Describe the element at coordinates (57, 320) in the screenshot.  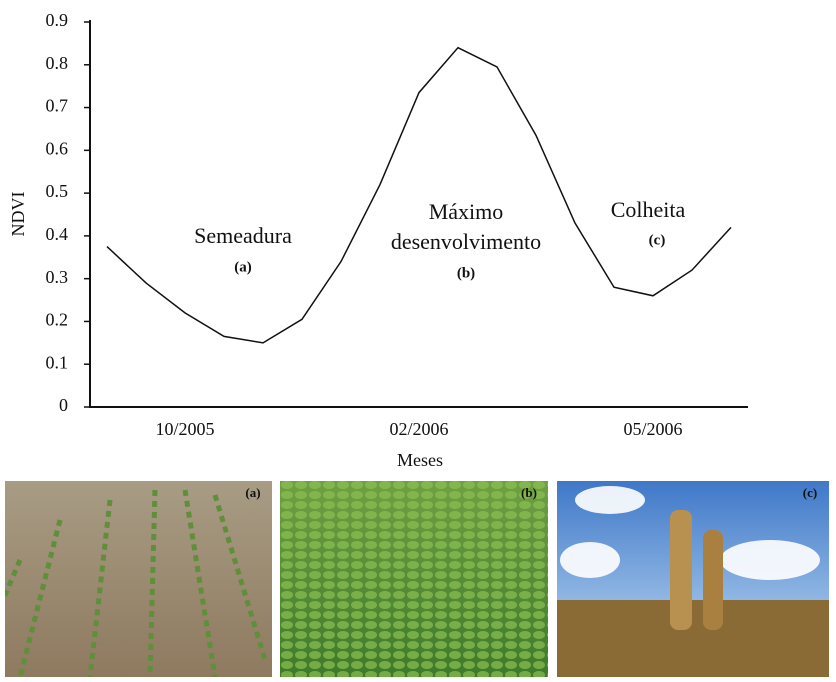
I see `y-tick-label: 0.2` at that location.